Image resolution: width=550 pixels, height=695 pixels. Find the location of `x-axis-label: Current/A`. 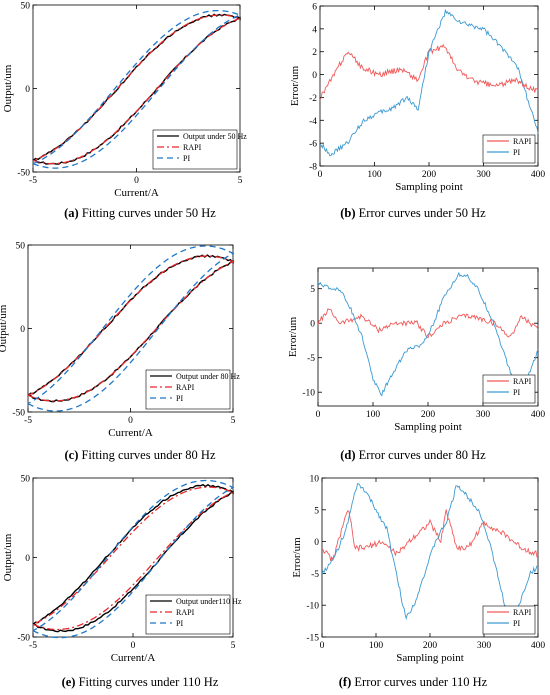

x-axis-label: Current/A is located at coordinates (133, 658).